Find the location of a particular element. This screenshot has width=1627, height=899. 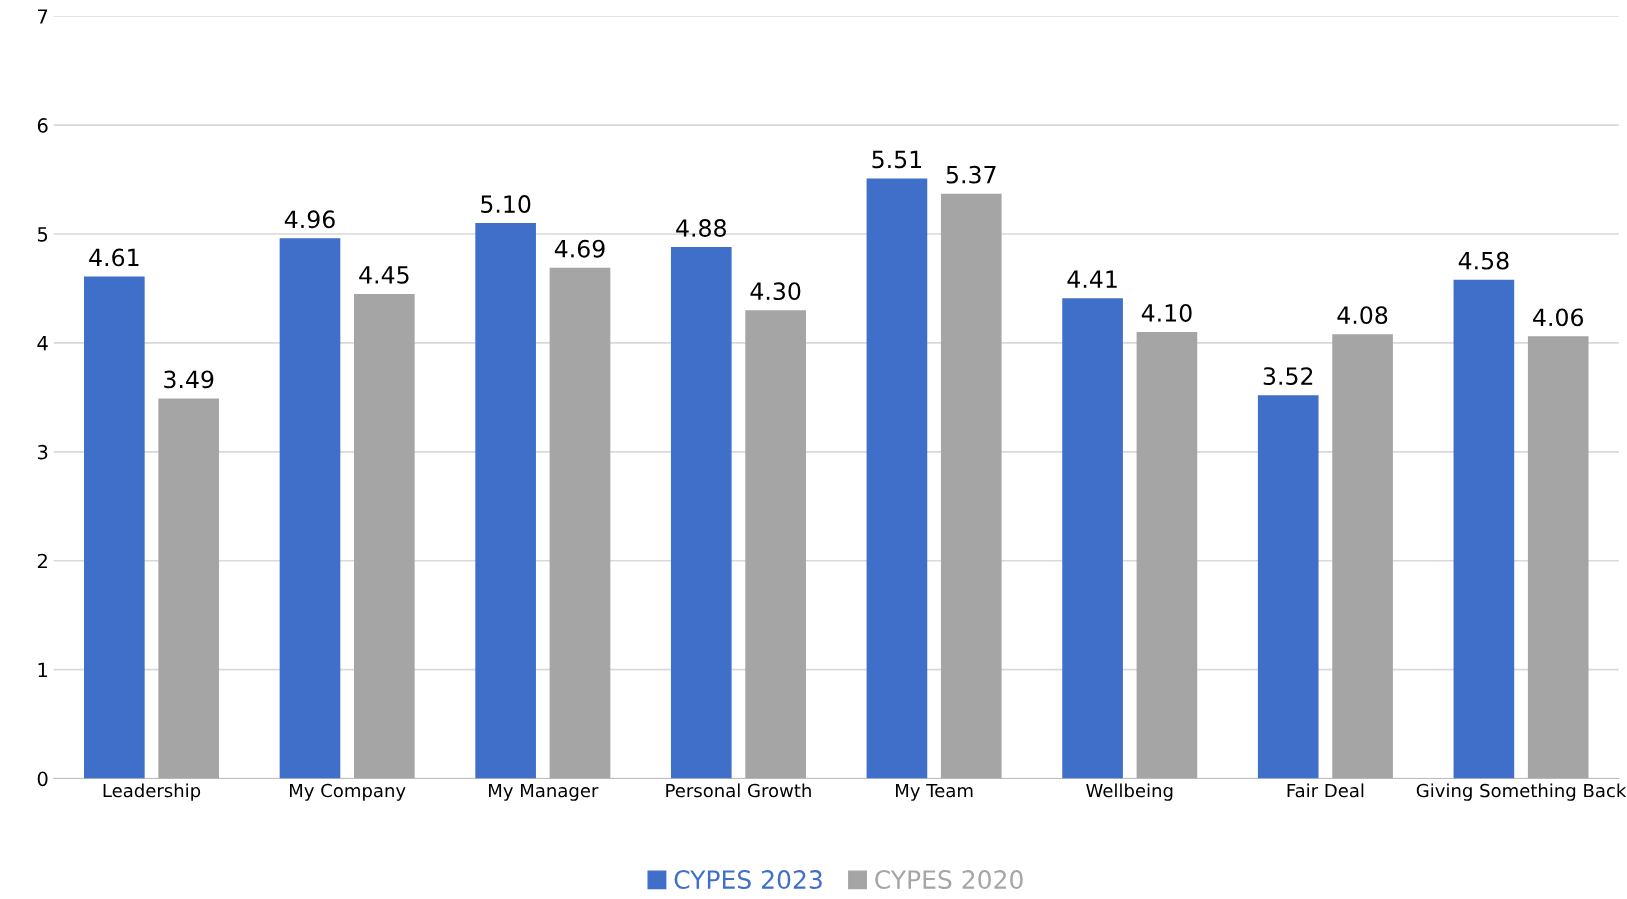

x-tick-label: Personal Growth is located at coordinates (738, 790).